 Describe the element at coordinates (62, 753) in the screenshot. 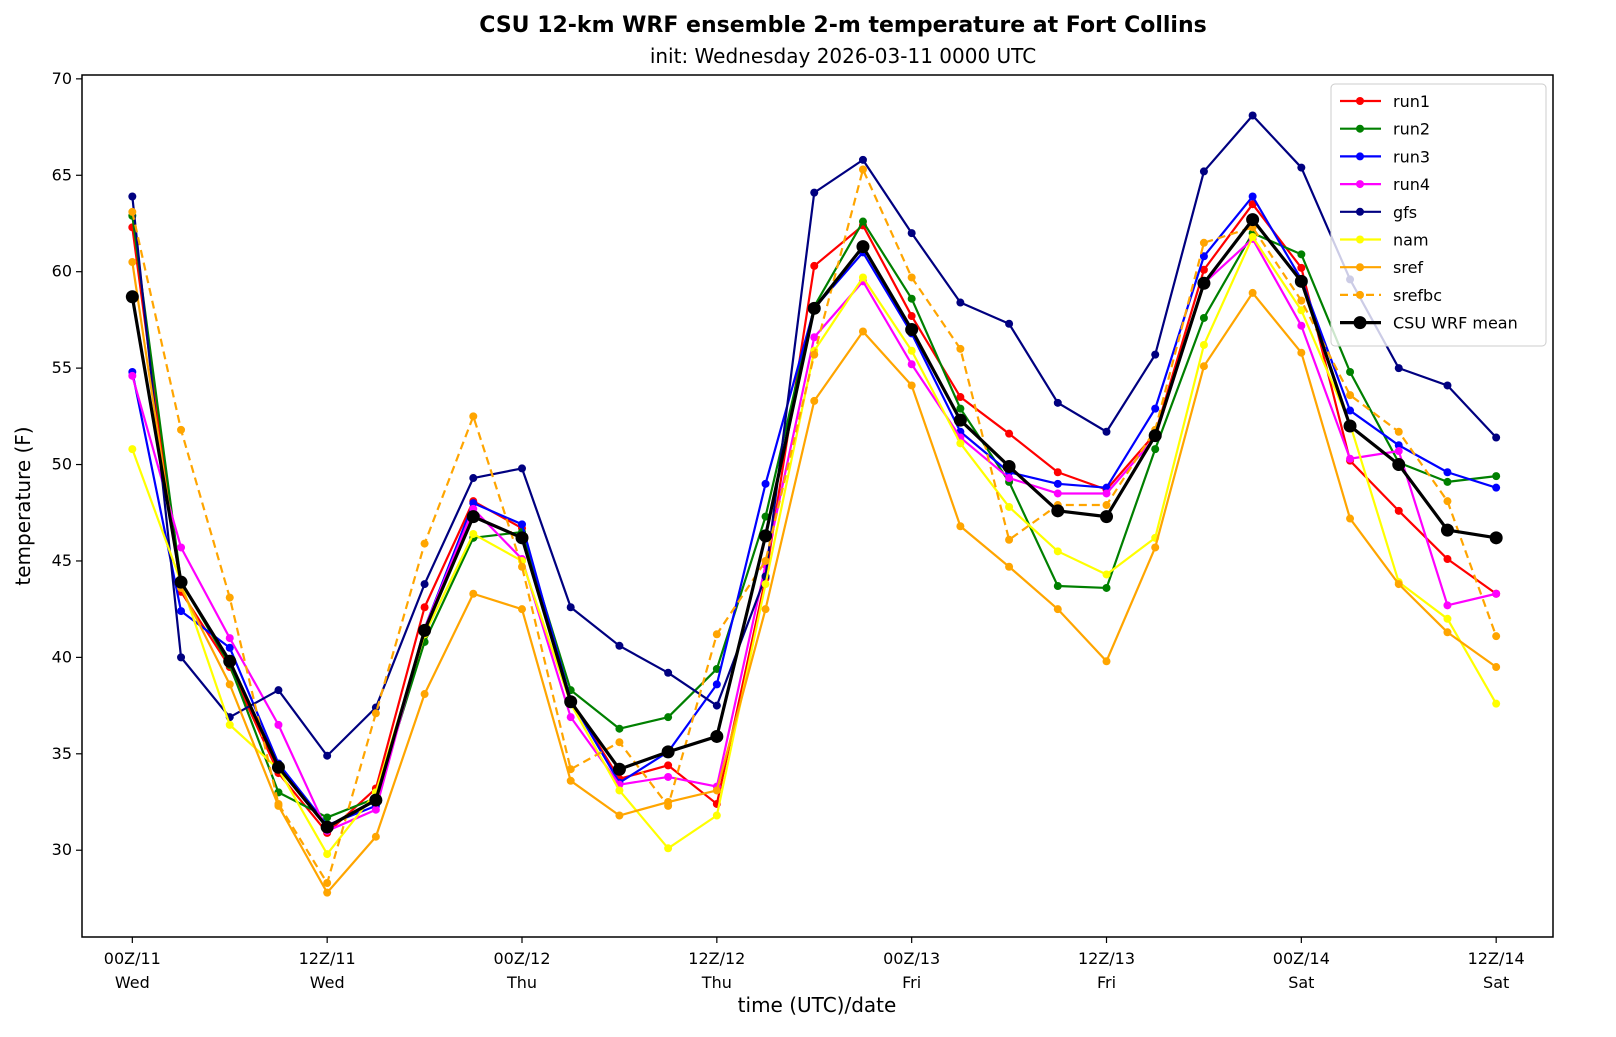

I see `y-tick-label: 35` at that location.